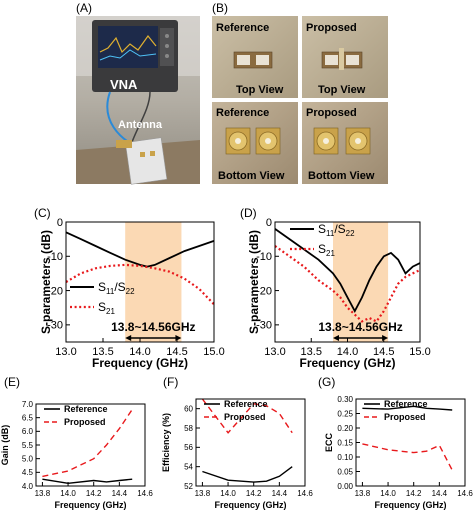 Image resolution: width=474 pixels, height=514 pixels. I want to click on y-axis-label: ECC, so click(329, 443).